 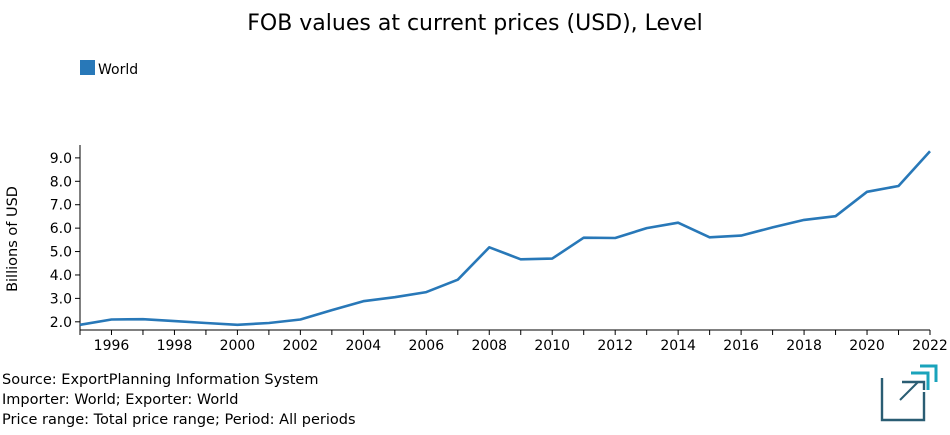 I want to click on legend-swatch, so click(x=87, y=67).